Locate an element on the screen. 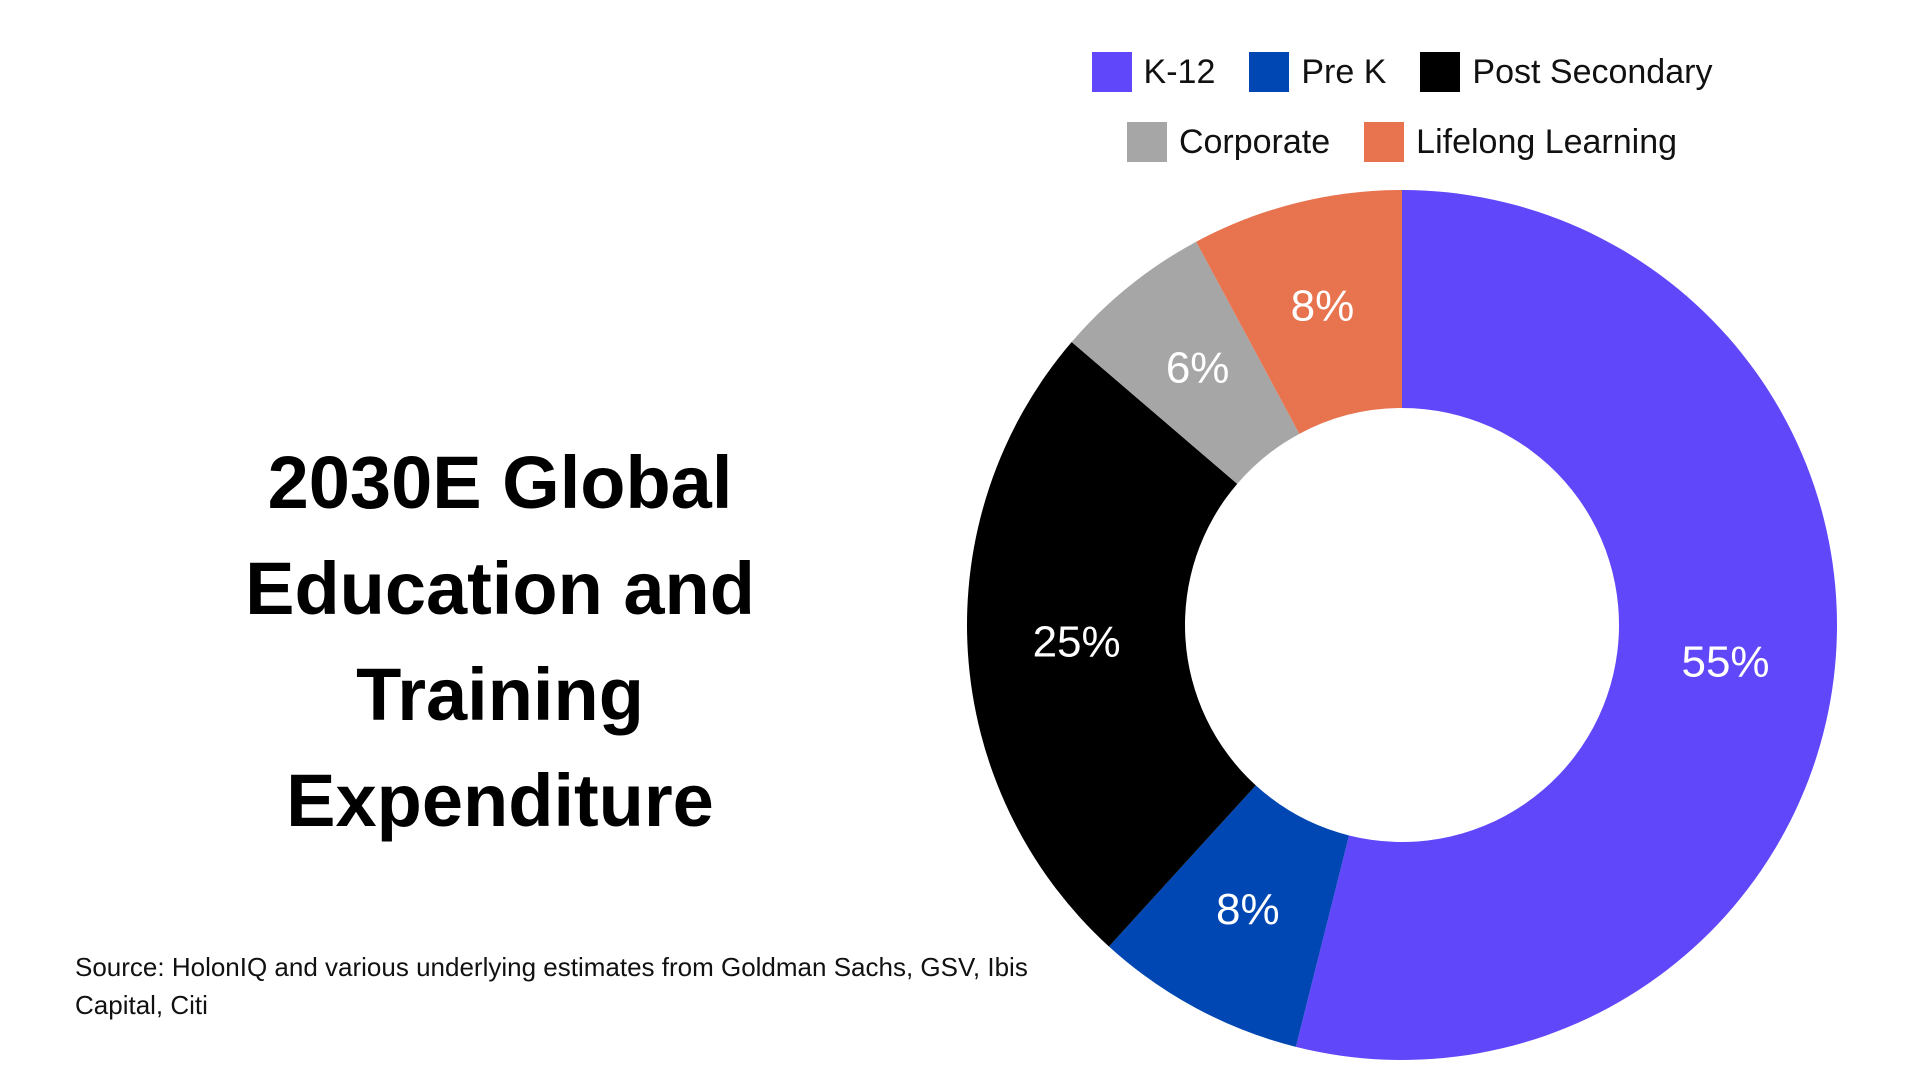 The image size is (1920, 1080). legend-item: Lifelong Learning is located at coordinates (1520, 142).